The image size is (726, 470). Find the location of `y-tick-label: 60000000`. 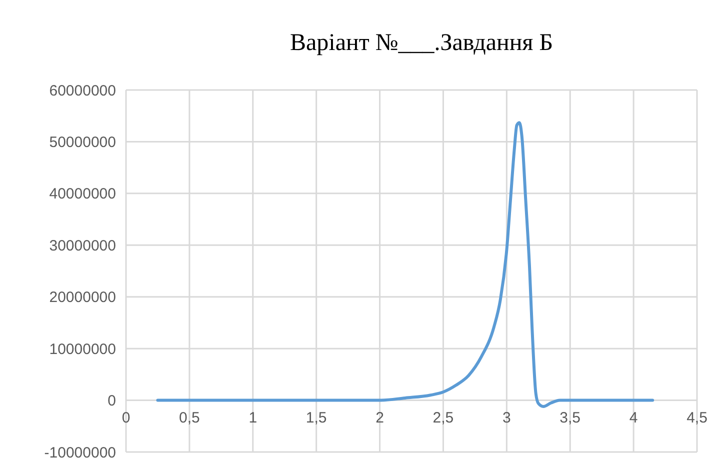

y-tick-label: 60000000 is located at coordinates (82, 91).